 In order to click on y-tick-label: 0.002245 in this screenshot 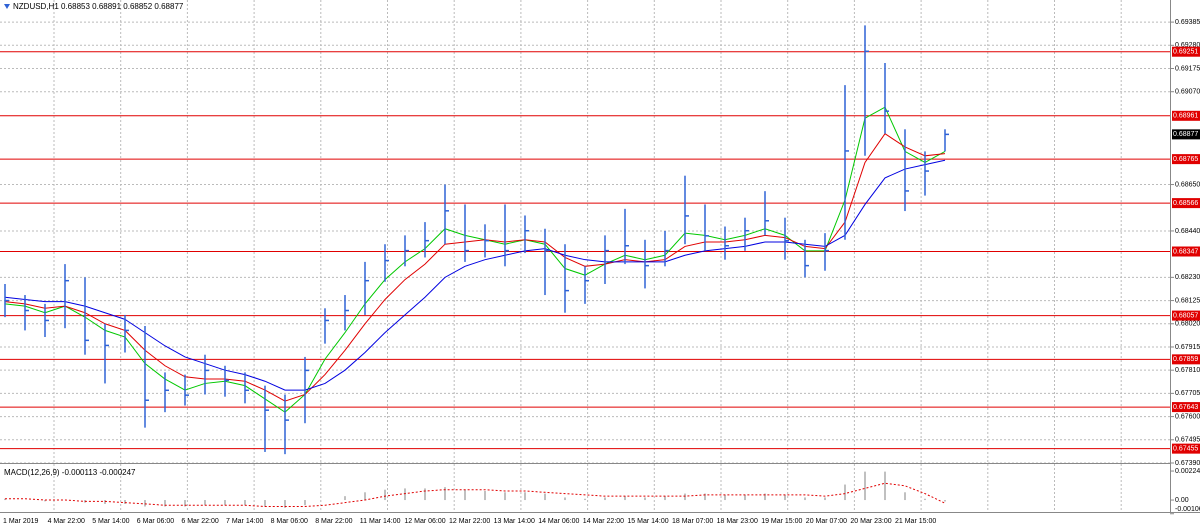, I will do `click(1187, 471)`.